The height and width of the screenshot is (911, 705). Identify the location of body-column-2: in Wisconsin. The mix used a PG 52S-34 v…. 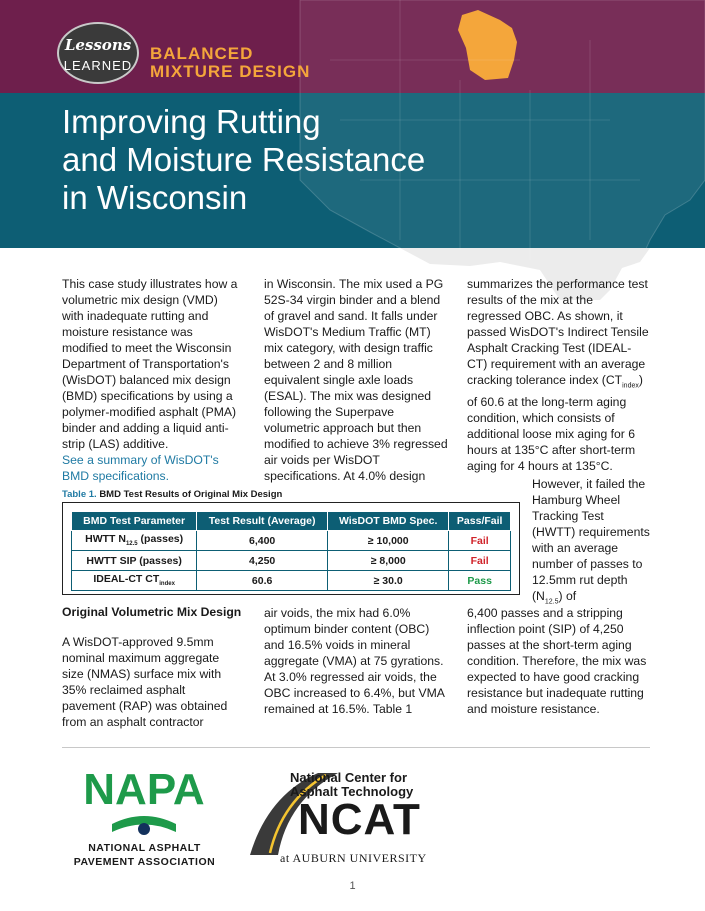
(357, 380).